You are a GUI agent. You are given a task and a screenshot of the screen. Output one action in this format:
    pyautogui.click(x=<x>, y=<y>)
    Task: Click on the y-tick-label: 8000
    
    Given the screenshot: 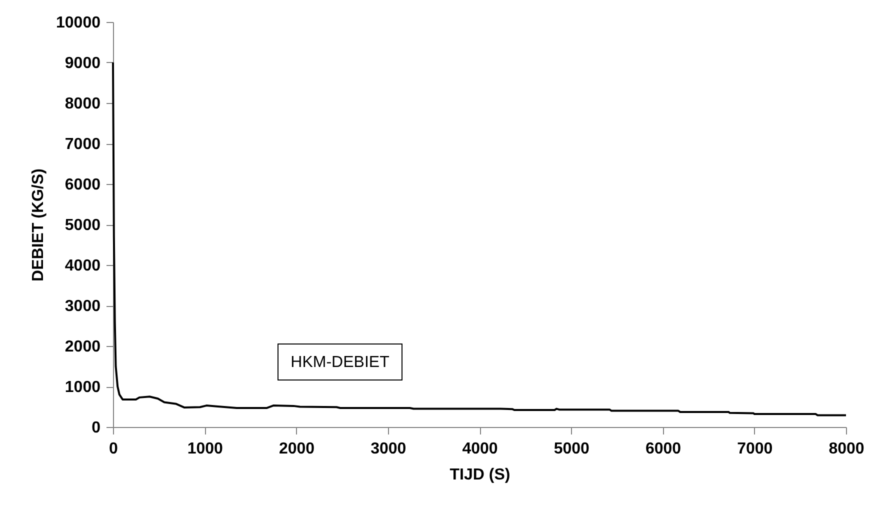 What is the action you would take?
    pyautogui.click(x=82, y=104)
    